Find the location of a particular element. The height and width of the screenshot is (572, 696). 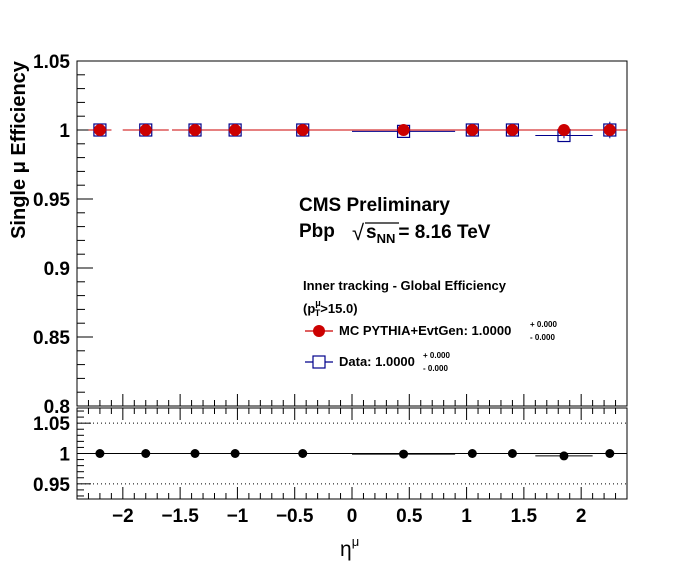

svg-text: Data: 1.0000 is located at coordinates (377, 361).